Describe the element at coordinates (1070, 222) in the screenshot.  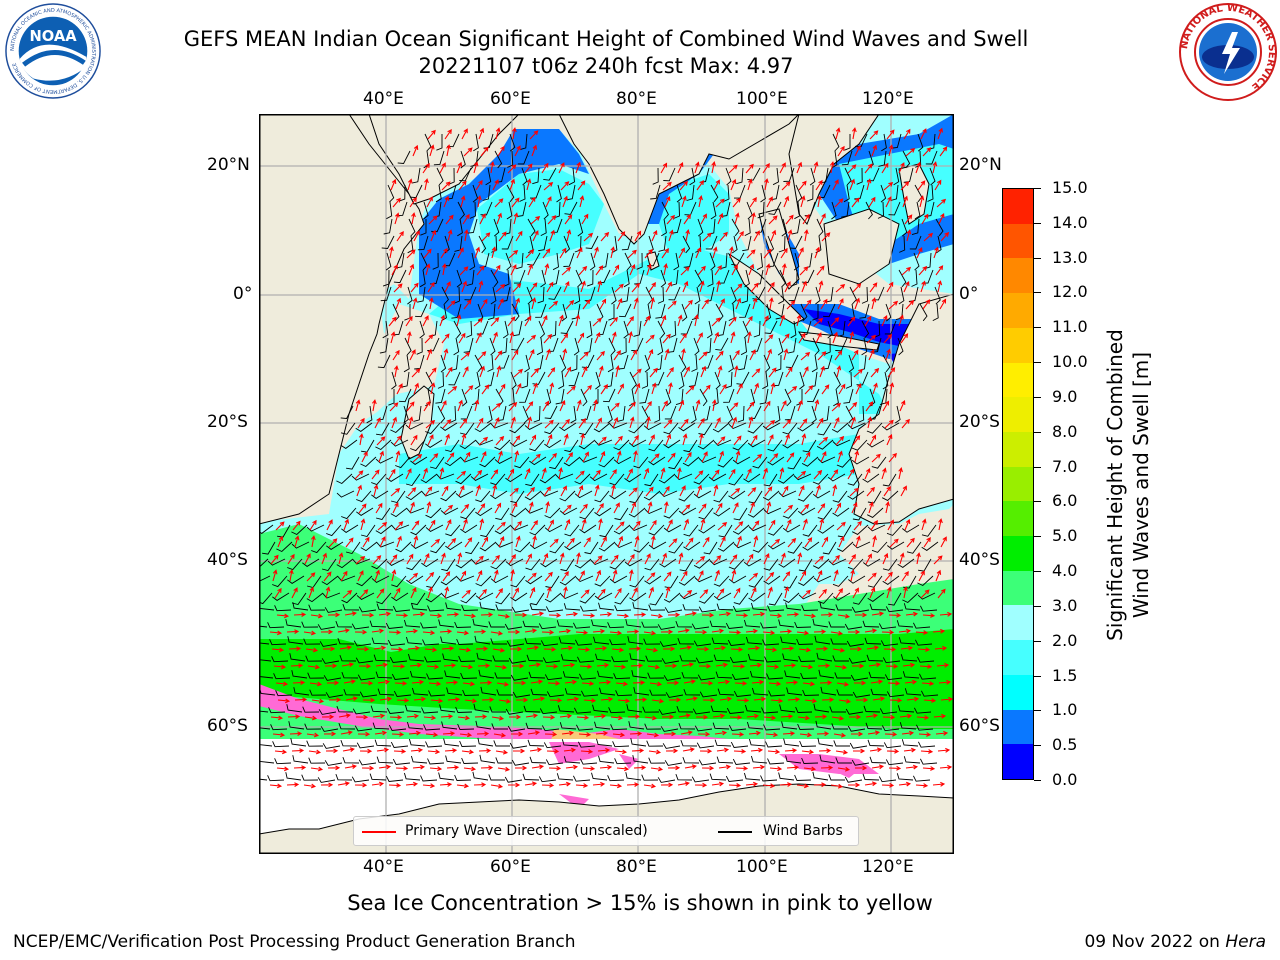
I see `colorbar-label: 14.0` at that location.